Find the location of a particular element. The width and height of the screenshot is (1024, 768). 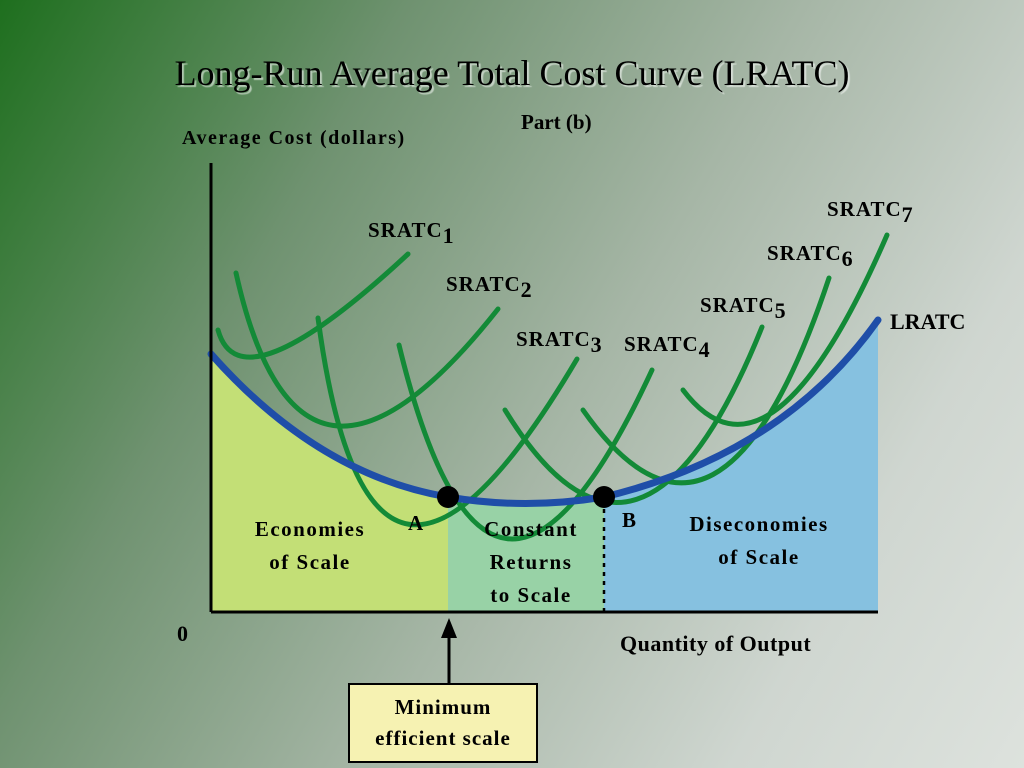

sratc-4-label: SRATC4 is located at coordinates (667, 347).